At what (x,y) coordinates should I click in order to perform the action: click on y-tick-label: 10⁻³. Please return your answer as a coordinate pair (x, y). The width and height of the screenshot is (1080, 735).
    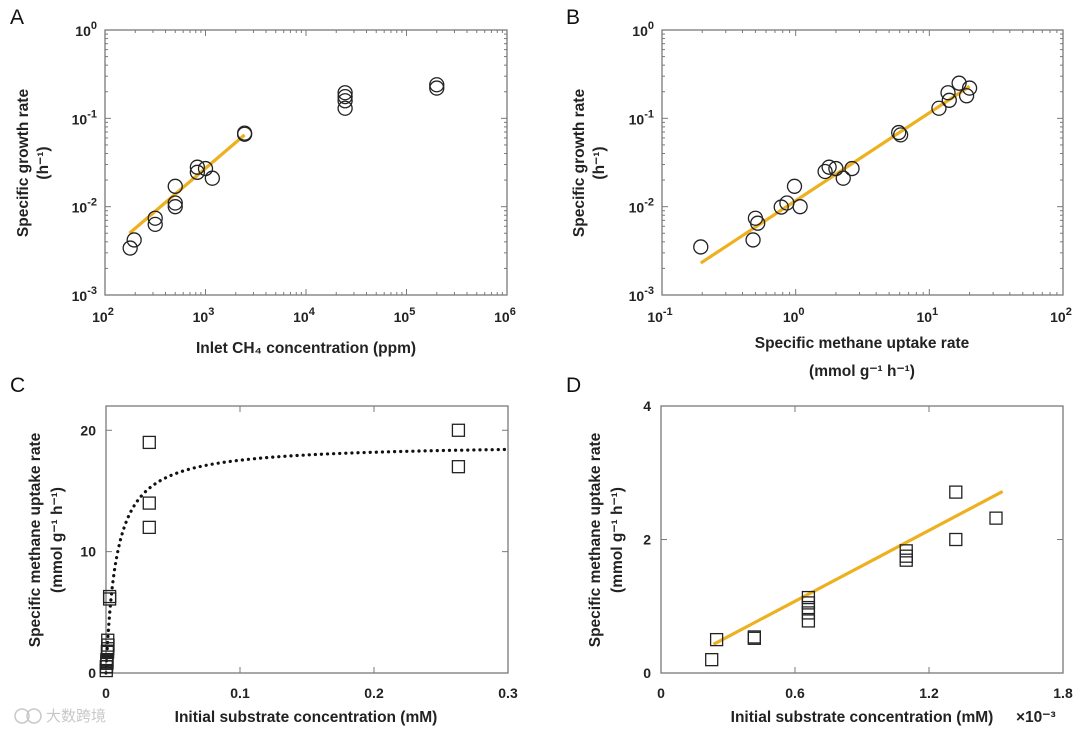
    Looking at the image, I should click on (84, 294).